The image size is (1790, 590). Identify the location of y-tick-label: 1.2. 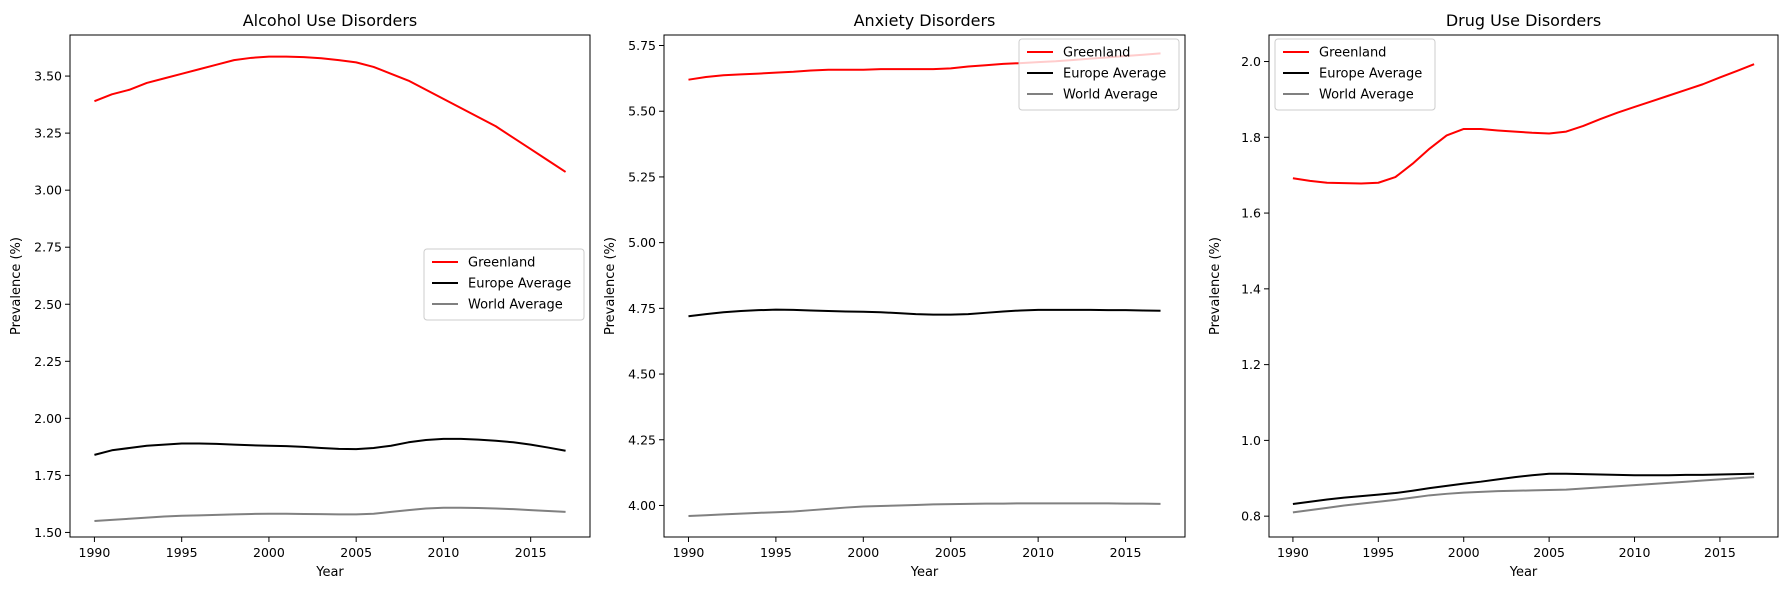
(1251, 364).